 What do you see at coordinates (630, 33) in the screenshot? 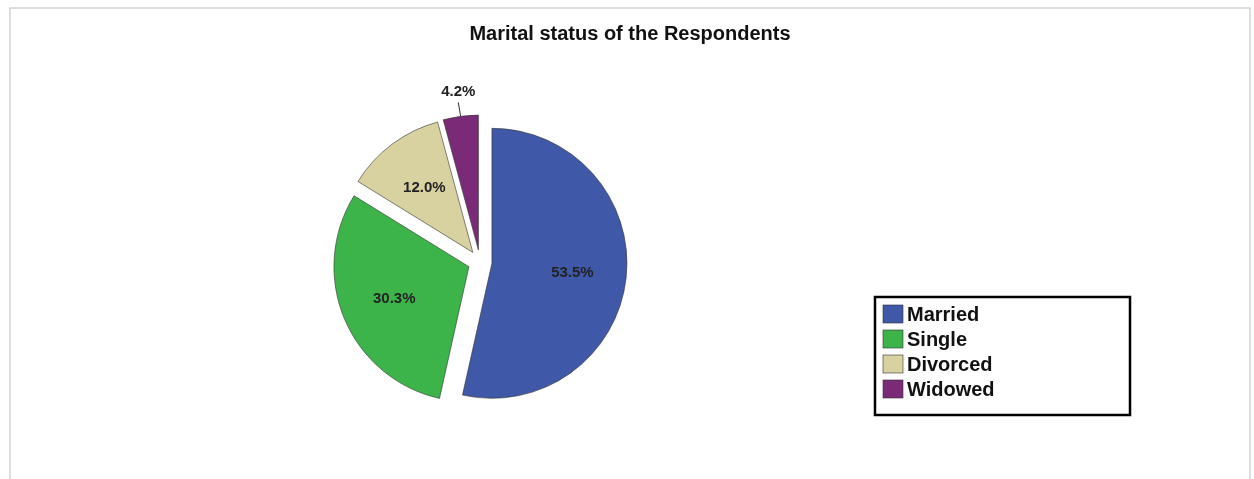
I see `chart-title: Marital status of the Respondents` at bounding box center [630, 33].